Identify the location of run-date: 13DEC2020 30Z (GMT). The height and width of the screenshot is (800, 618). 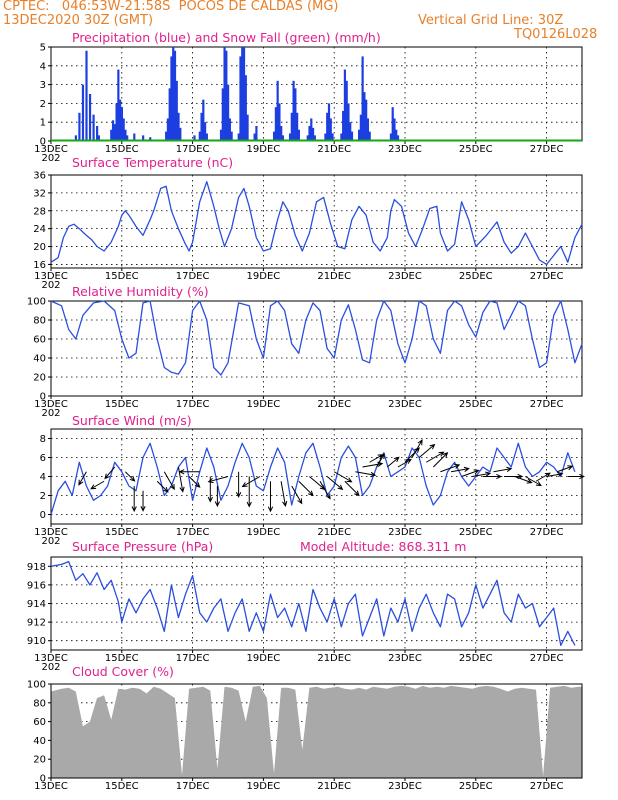
(78, 20).